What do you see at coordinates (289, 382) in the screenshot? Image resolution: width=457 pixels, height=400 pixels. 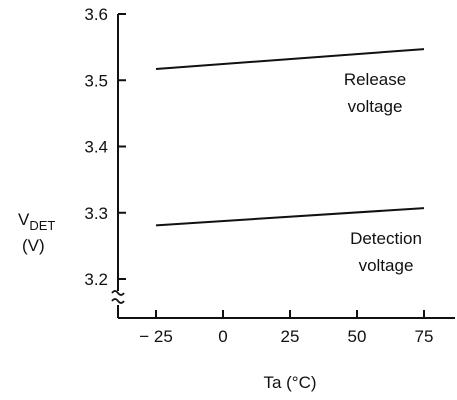 I see `x-axis-title: Ta (°C)` at bounding box center [289, 382].